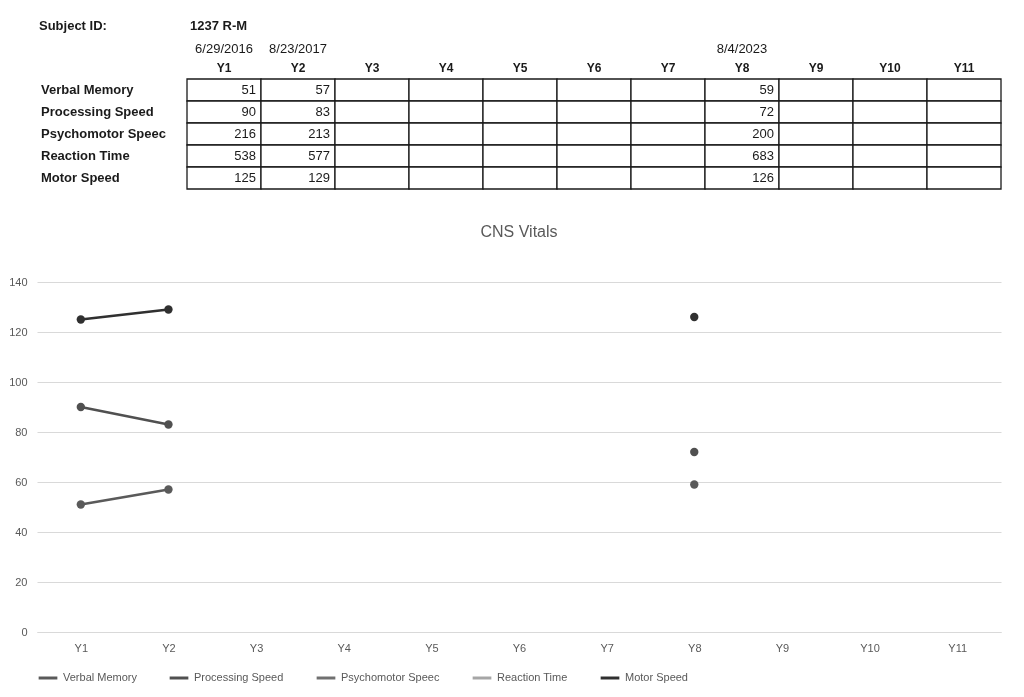 The height and width of the screenshot is (697, 1024). Describe the element at coordinates (763, 155) in the screenshot. I see `data-label: 683` at that location.